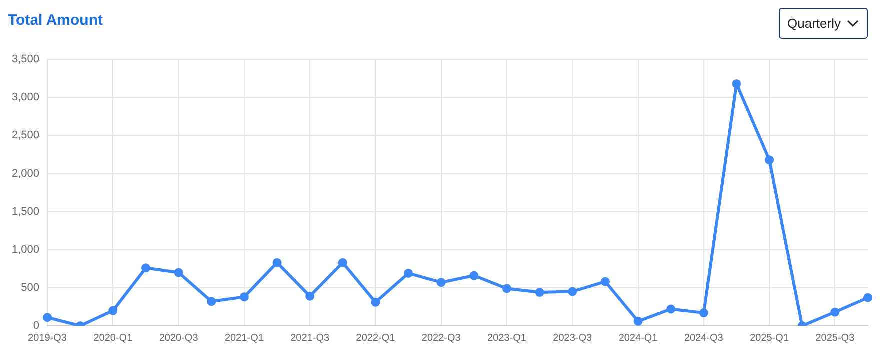  What do you see at coordinates (507, 338) in the screenshot?
I see `x-tick-label: 2023-Q1` at bounding box center [507, 338].